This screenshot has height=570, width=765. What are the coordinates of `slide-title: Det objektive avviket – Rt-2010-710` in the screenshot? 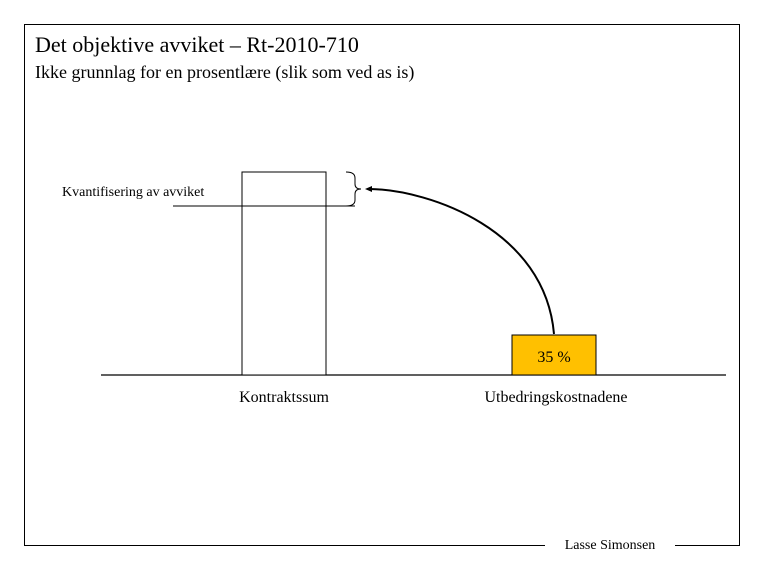 It's located at (197, 44).